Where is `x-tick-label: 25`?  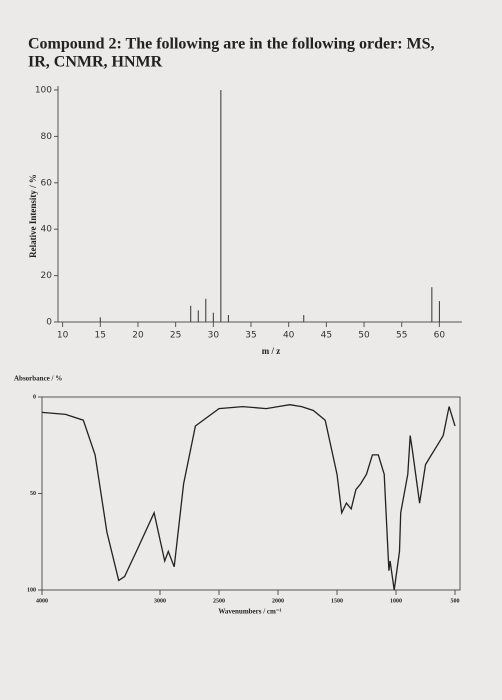 x-tick-label: 25 is located at coordinates (175, 336).